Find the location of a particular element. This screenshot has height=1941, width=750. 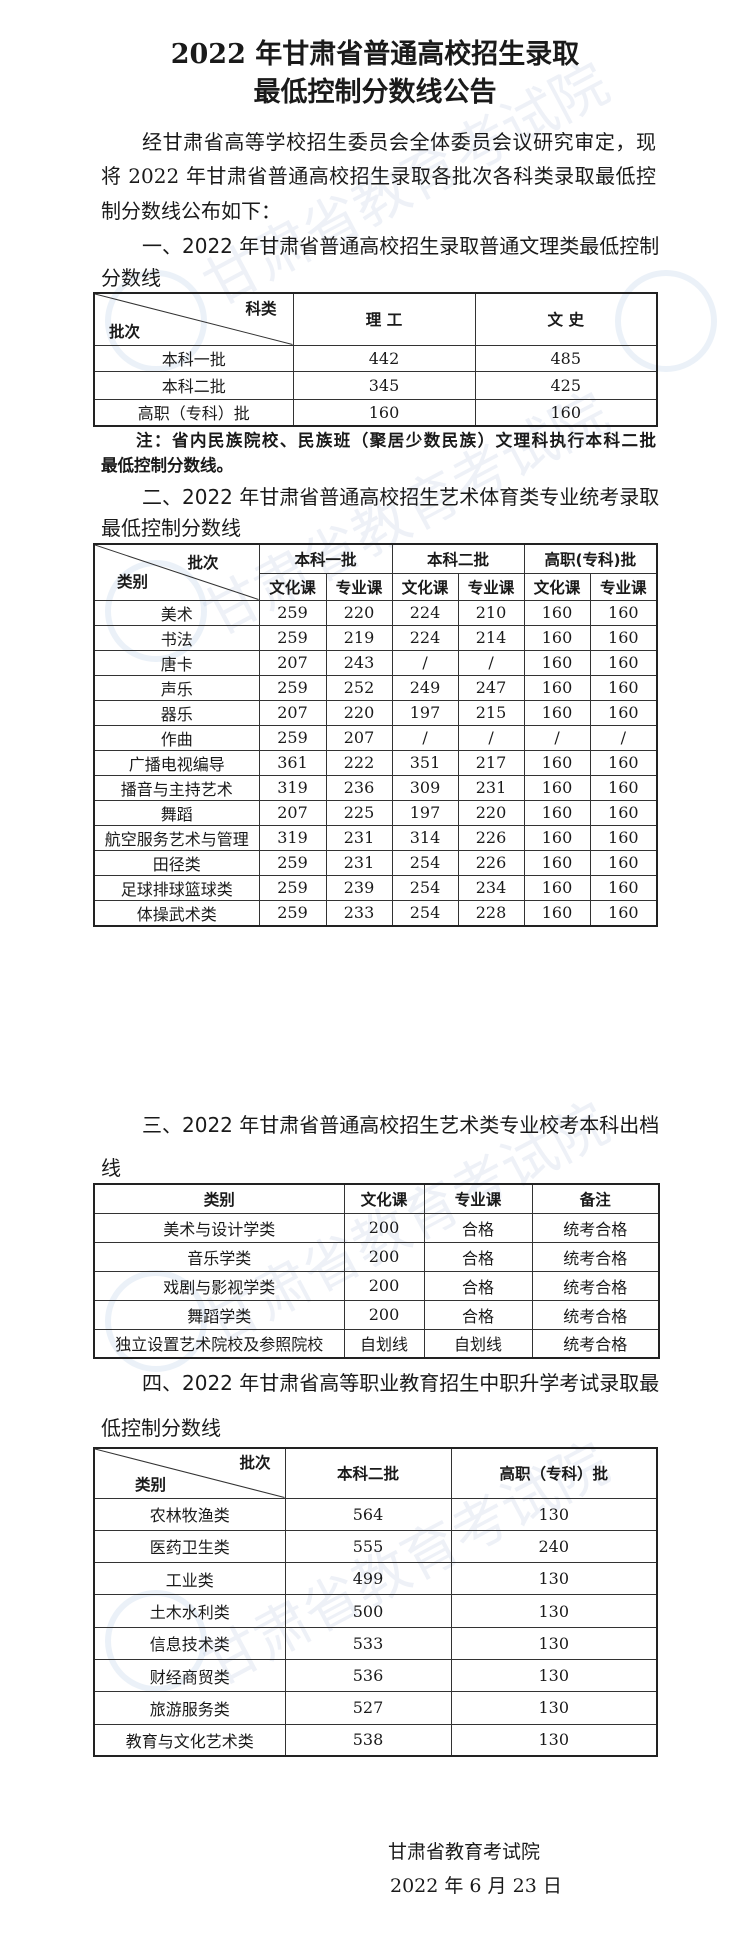

table-row: 高职（专科）批 160 160 is located at coordinates (375, 412).